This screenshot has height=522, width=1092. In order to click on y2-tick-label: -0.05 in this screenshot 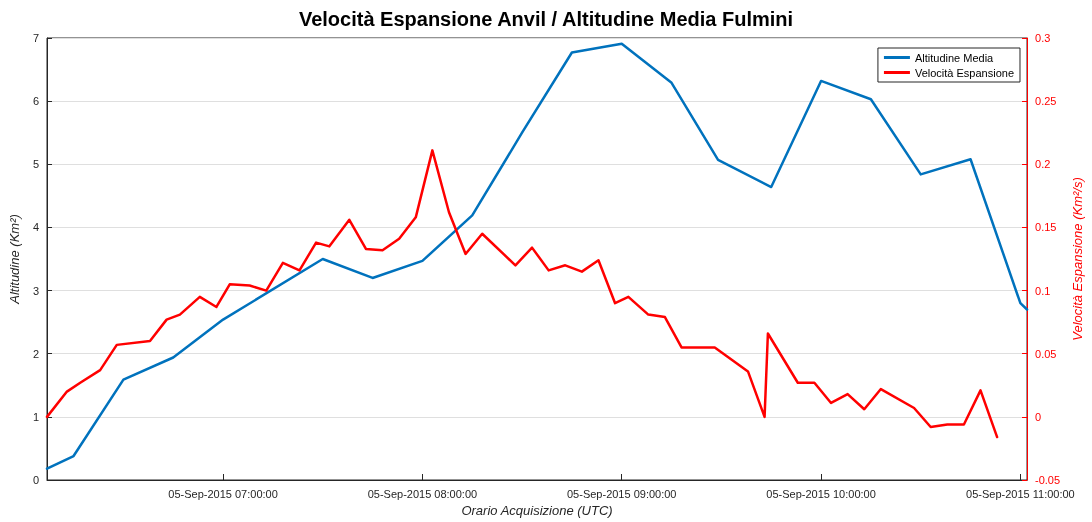, I will do `click(1048, 480)`.